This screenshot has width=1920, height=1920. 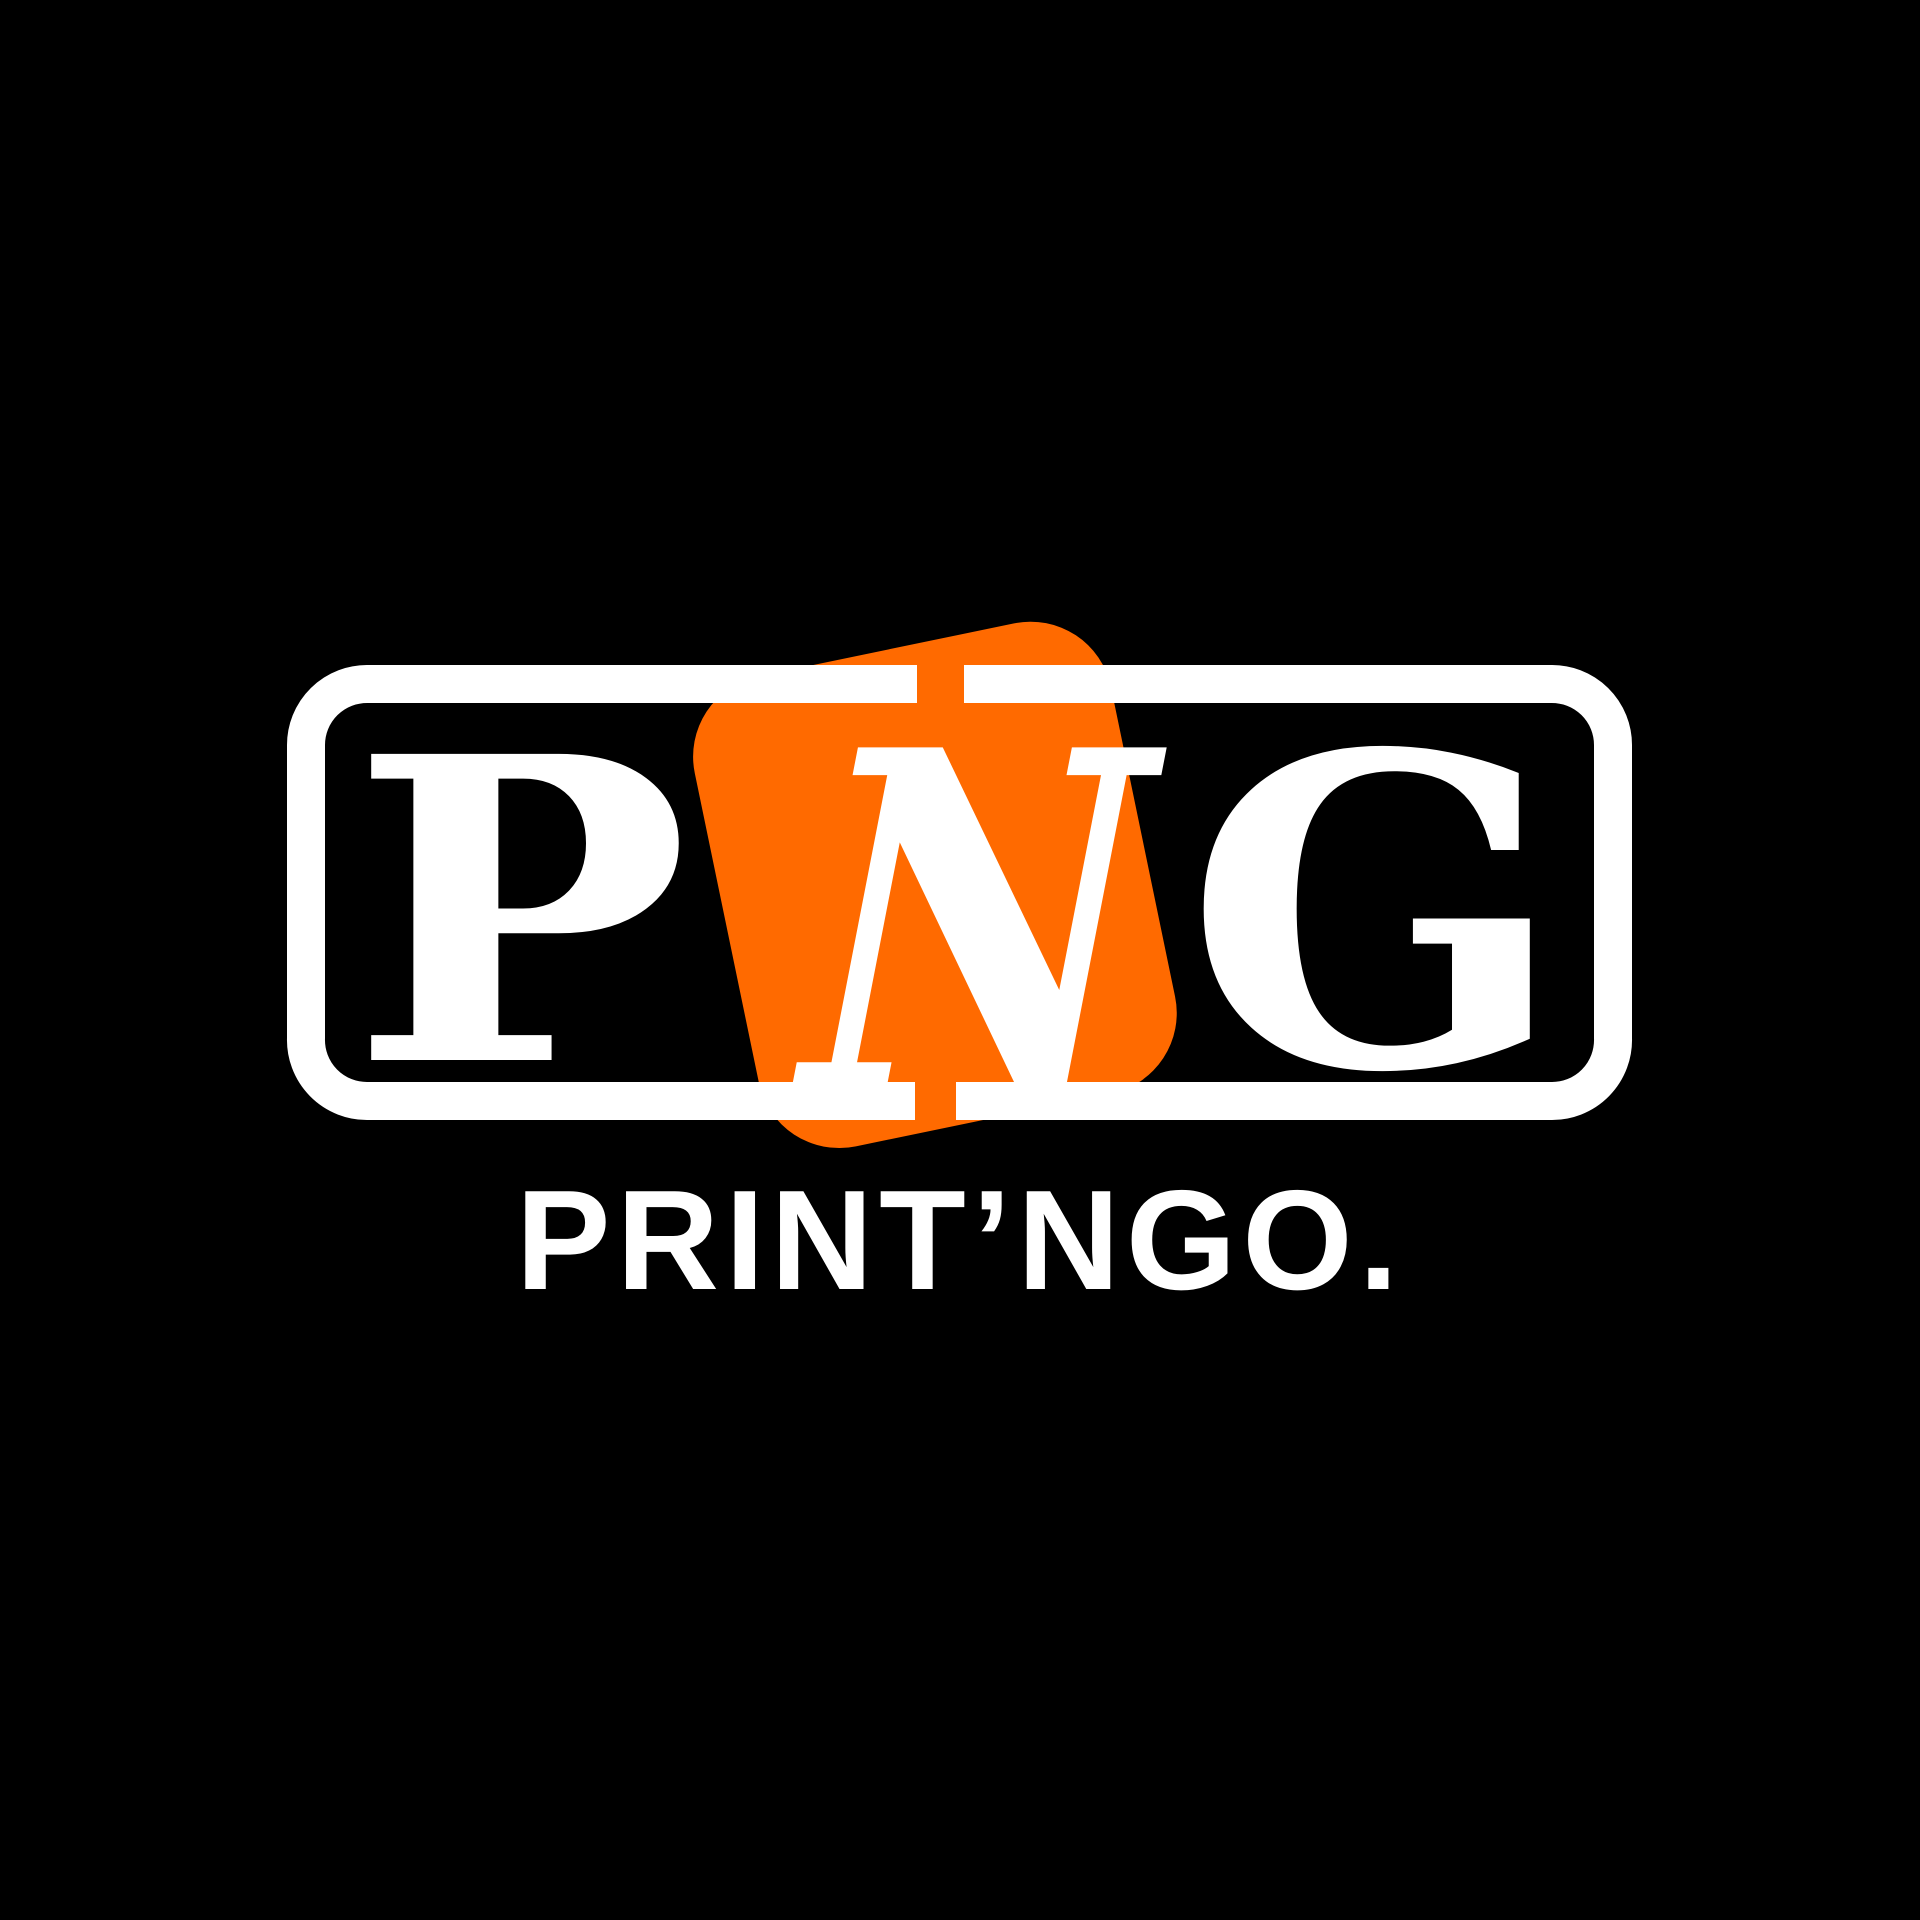 I want to click on brand-tagline: PRINT’NGO., so click(x=960, y=1240).